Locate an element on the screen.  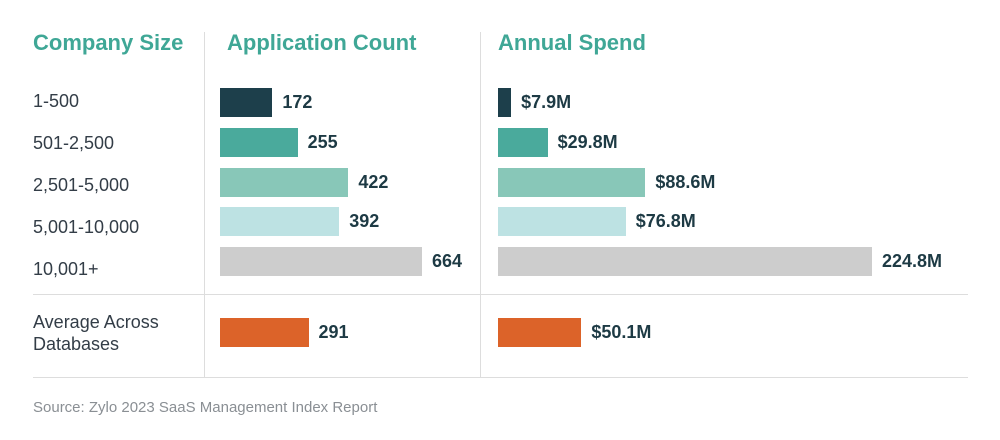
count-bar-average-across-databases is located at coordinates (264, 332).